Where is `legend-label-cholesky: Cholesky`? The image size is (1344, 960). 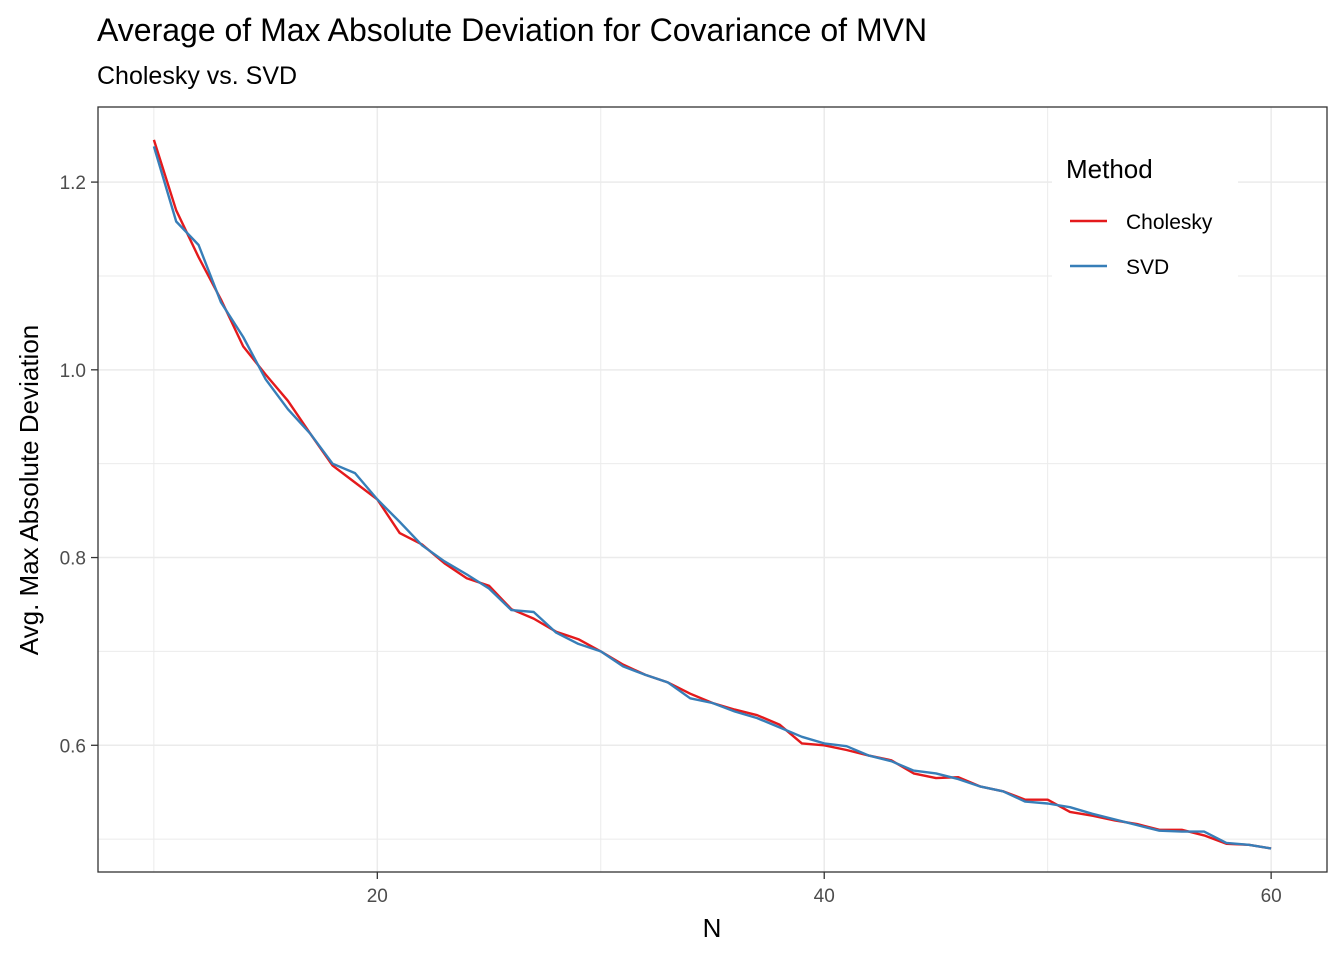
legend-label-cholesky: Cholesky is located at coordinates (1169, 222).